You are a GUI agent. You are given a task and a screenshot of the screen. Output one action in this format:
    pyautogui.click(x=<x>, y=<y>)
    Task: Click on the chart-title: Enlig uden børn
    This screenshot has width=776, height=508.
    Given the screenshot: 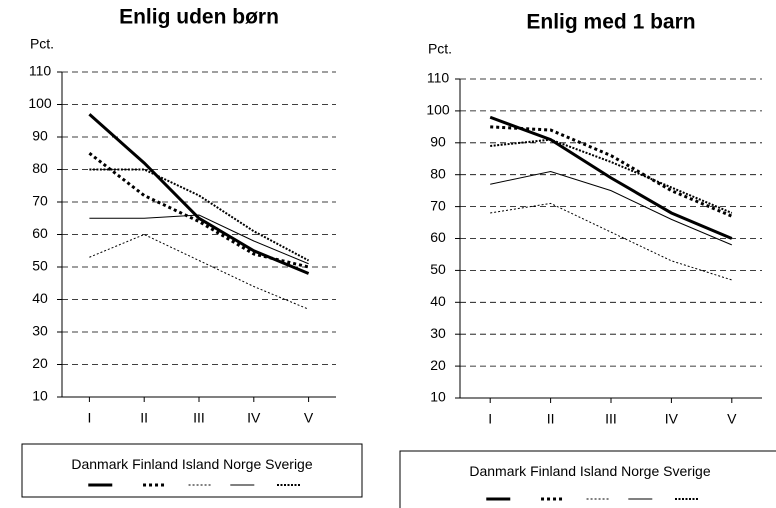 What is the action you would take?
    pyautogui.click(x=199, y=17)
    